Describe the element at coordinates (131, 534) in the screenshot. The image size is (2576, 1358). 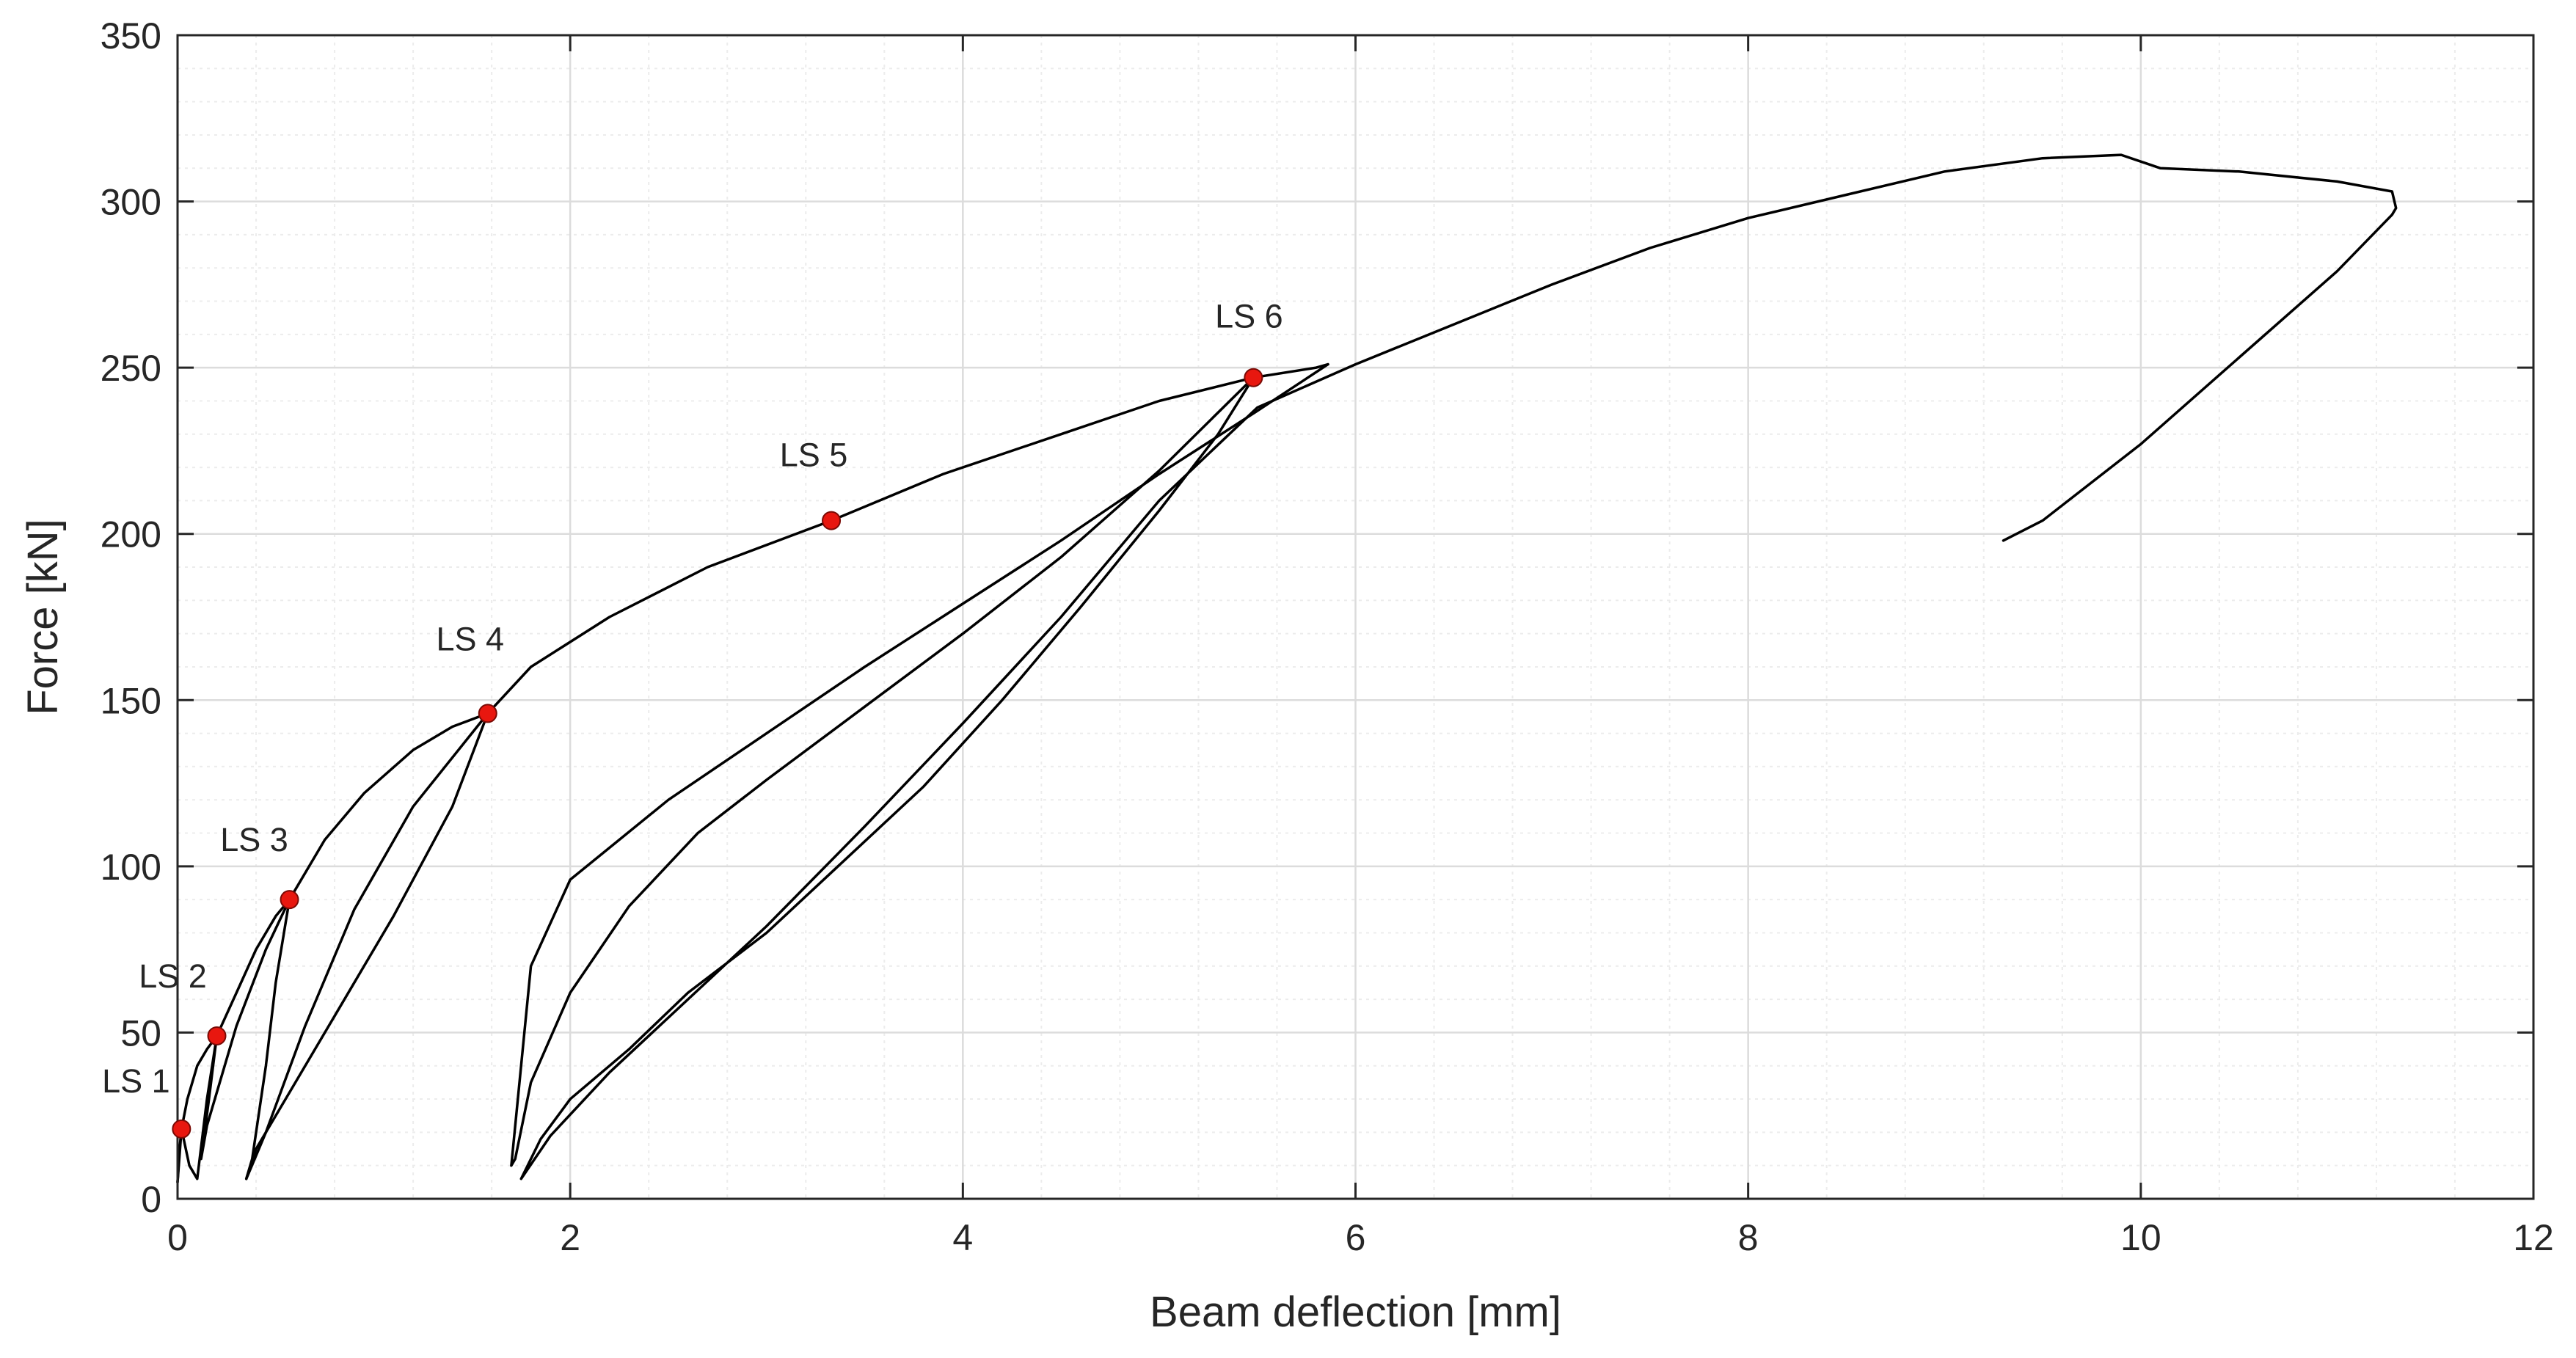
I see `y-tick-label: 200` at that location.